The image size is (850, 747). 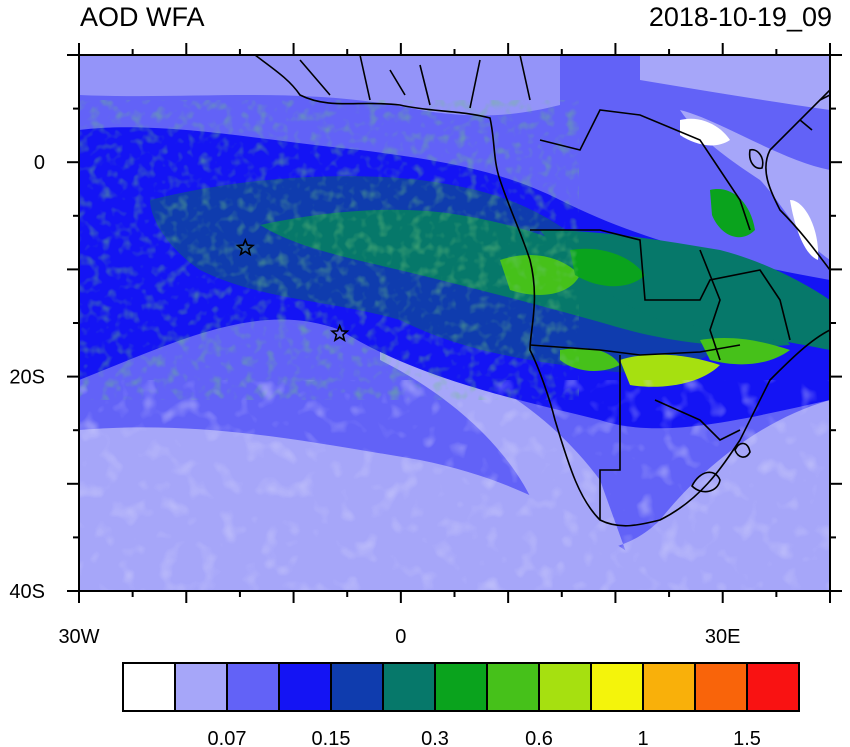 What do you see at coordinates (340, 332) in the screenshot?
I see `star-marker-south` at bounding box center [340, 332].